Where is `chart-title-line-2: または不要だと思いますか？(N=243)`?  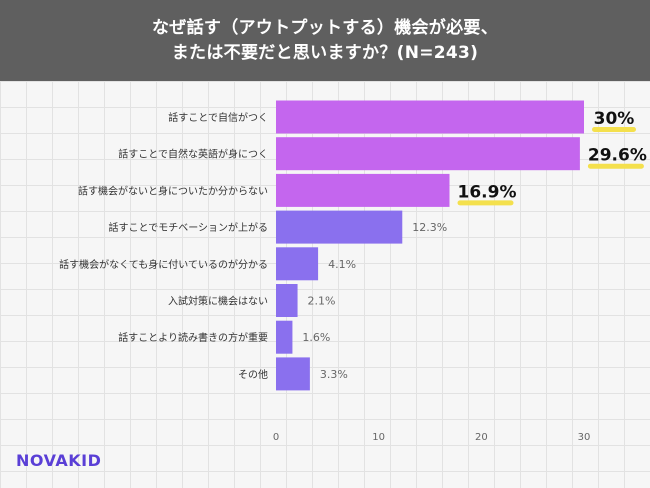 chart-title-line-2: または不要だと思いますか？(N=243) is located at coordinates (325, 52).